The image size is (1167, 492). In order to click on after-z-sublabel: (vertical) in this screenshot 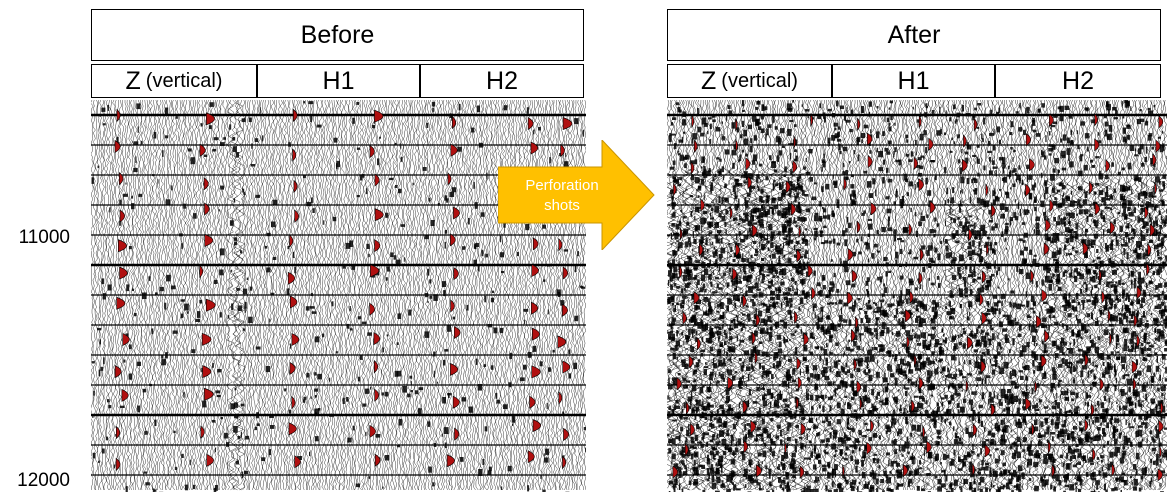, I will do `click(759, 80)`.